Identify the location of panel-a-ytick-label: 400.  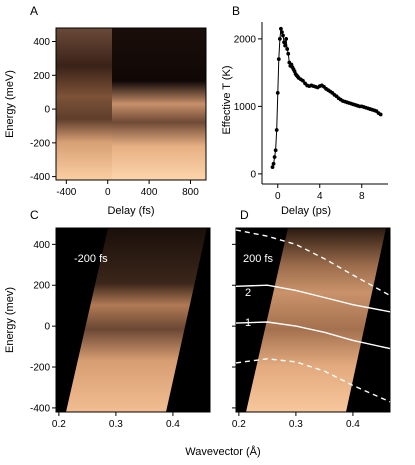
(41, 42).